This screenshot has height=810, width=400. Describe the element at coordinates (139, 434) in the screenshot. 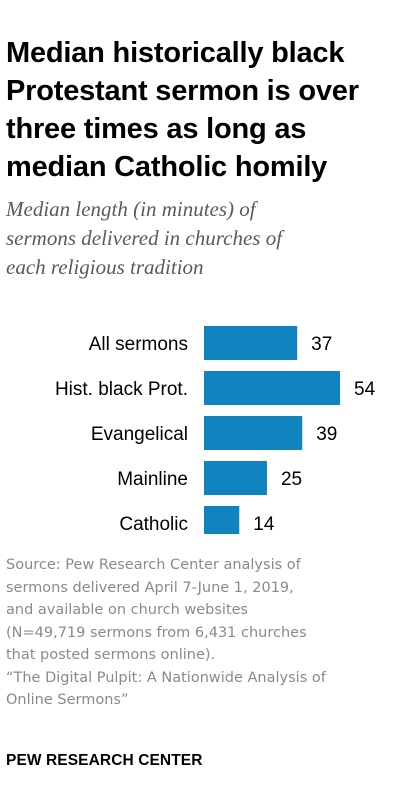

I see `category-label: Evangelical` at that location.